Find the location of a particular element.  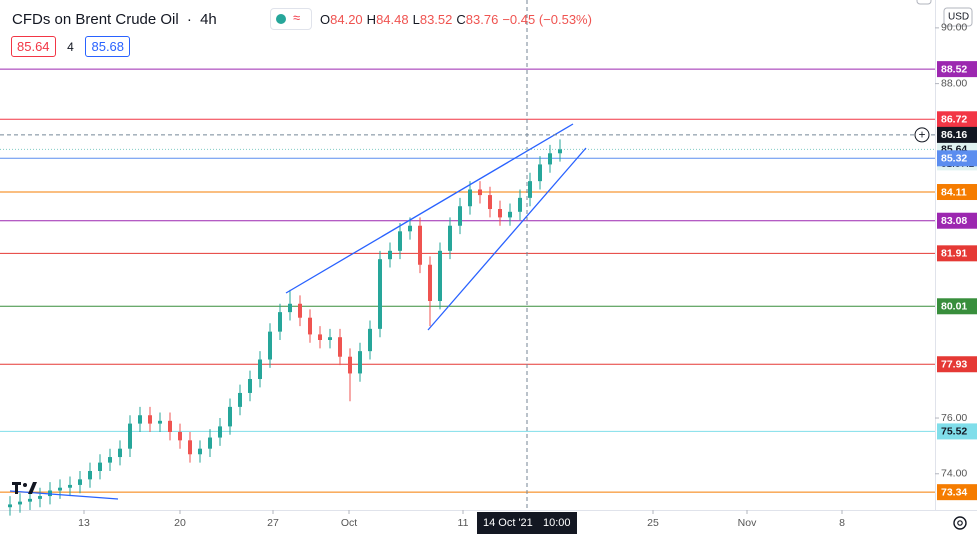

change: −0.45 (−0.53%) is located at coordinates (547, 19).